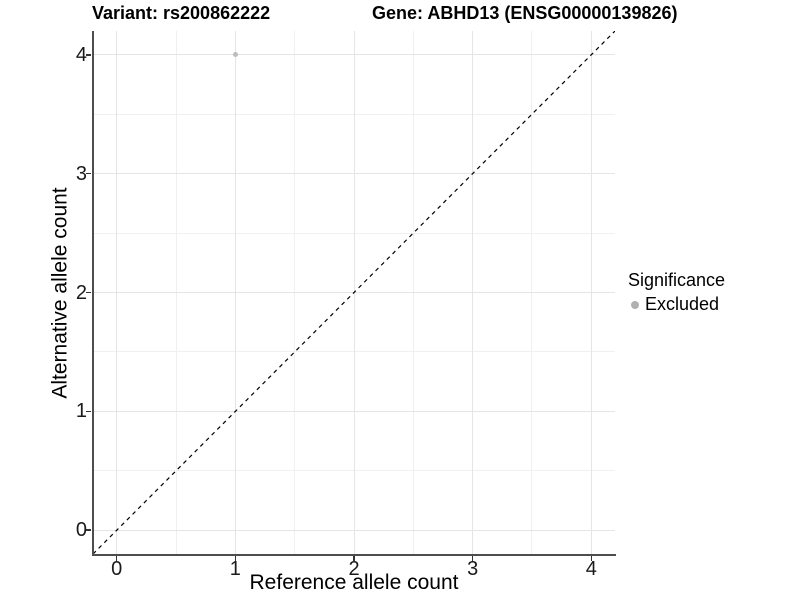  What do you see at coordinates (473, 569) in the screenshot?
I see `x-tick-label: 3` at bounding box center [473, 569].